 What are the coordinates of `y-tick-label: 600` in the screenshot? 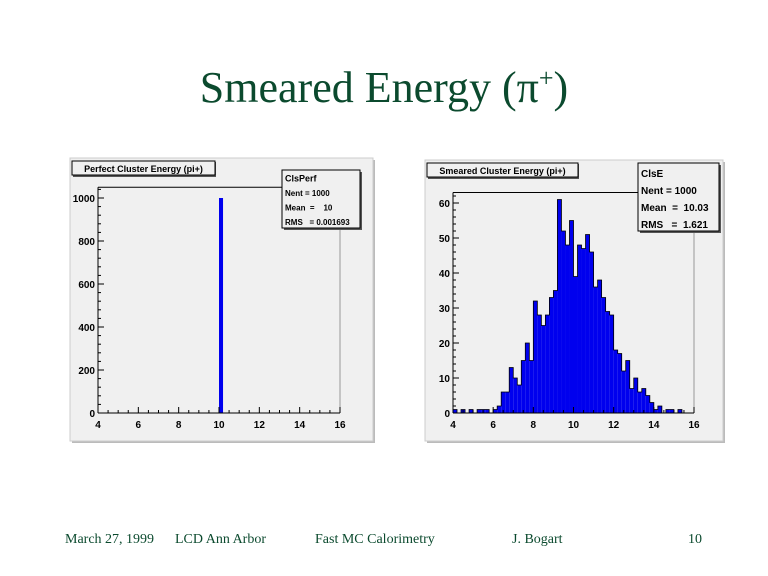 It's located at (86, 285).